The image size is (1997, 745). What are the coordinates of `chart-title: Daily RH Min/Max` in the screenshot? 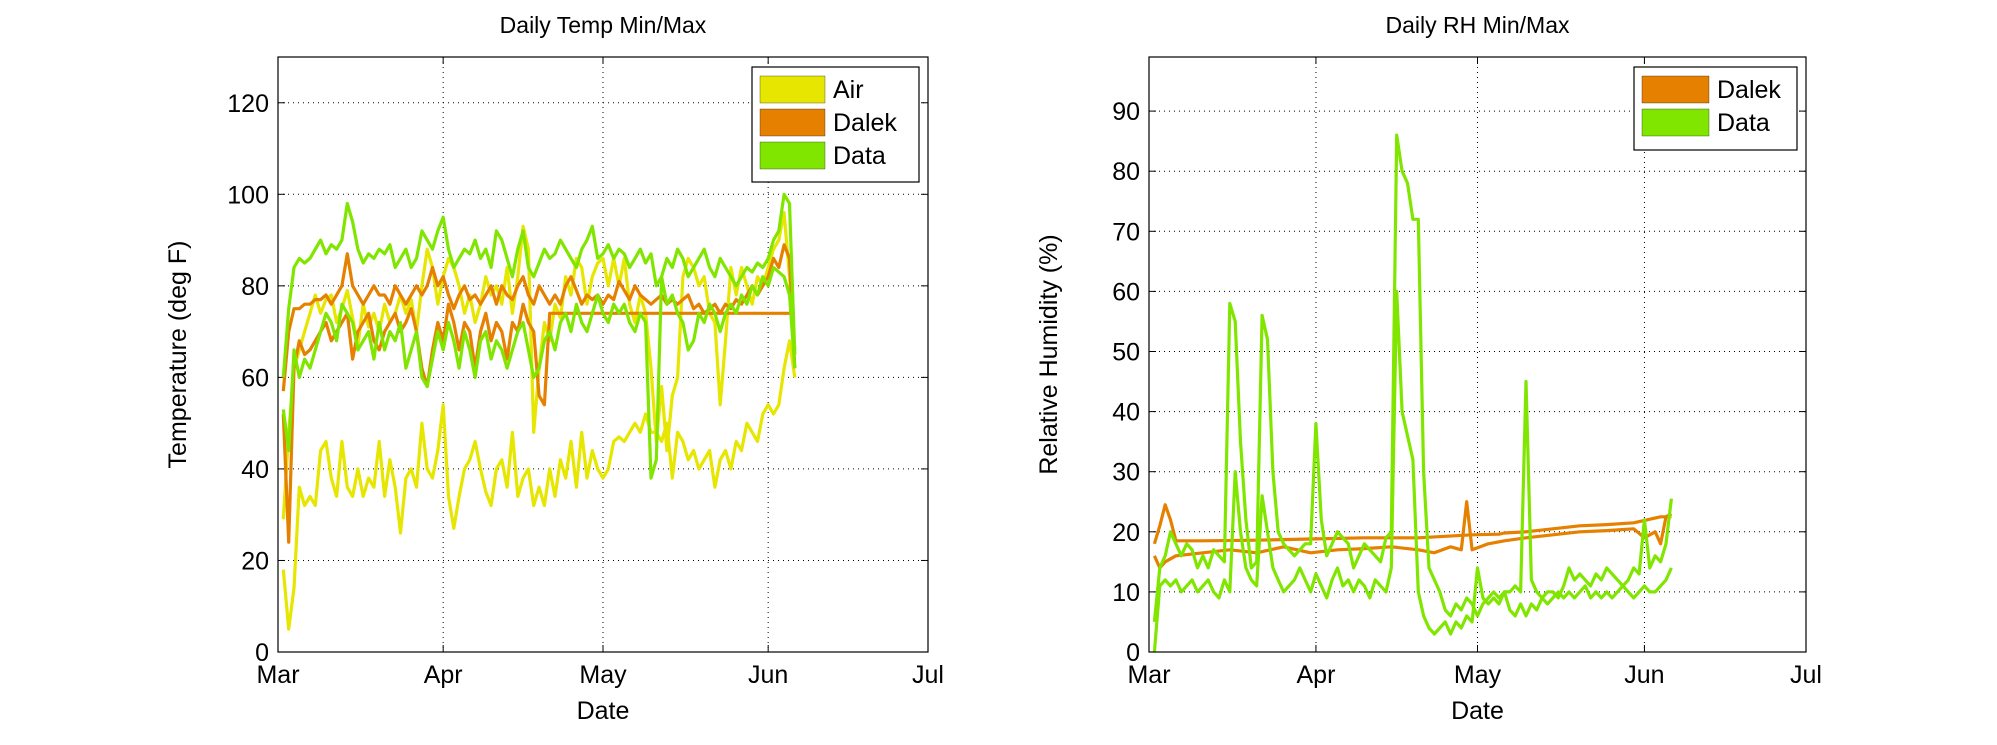 It's located at (1477, 25).